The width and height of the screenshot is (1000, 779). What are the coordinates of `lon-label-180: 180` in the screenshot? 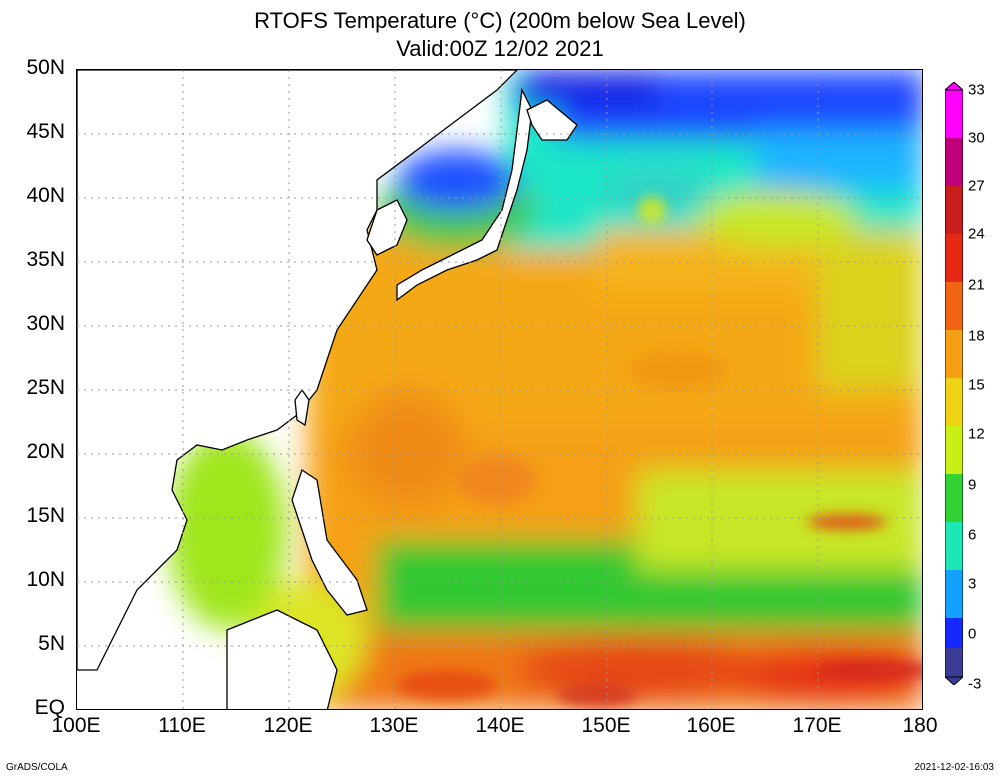 It's located at (920, 725).